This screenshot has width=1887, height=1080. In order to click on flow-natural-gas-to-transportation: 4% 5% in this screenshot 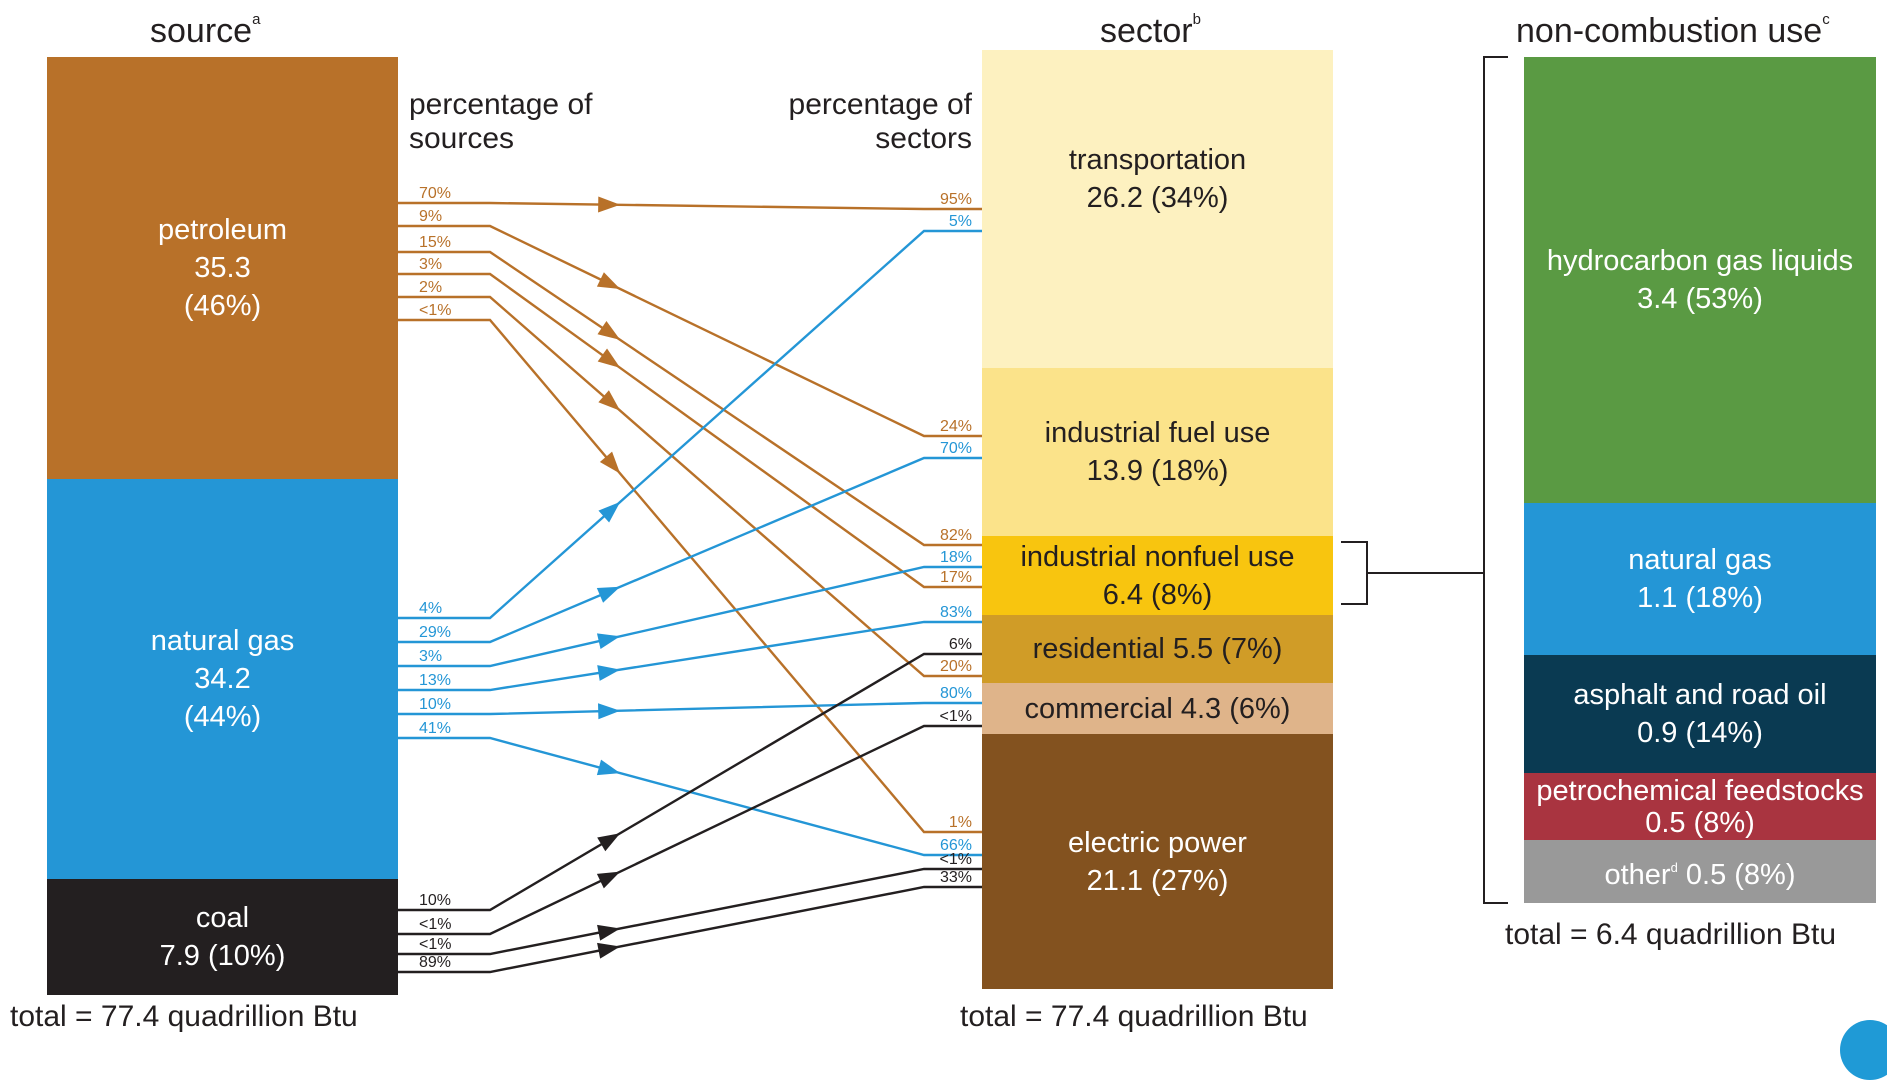, I will do `click(690, 416)`.